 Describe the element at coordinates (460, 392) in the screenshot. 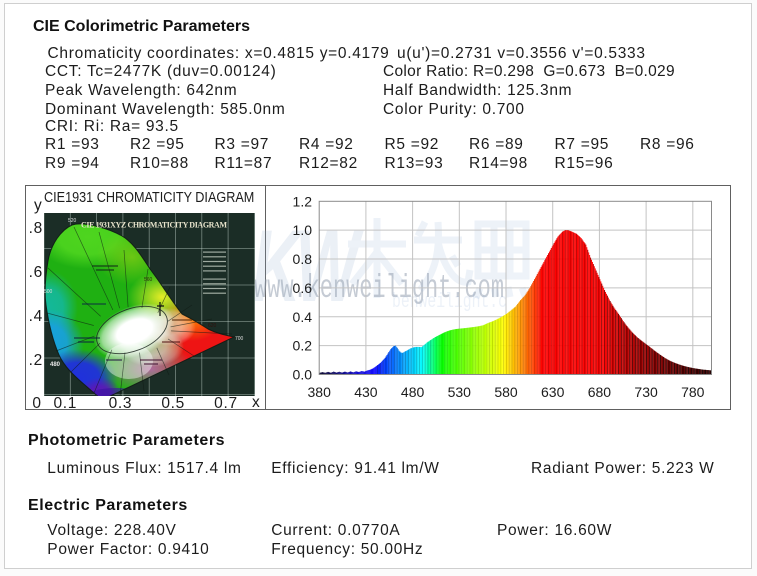

I see `svg-text: 530` at that location.